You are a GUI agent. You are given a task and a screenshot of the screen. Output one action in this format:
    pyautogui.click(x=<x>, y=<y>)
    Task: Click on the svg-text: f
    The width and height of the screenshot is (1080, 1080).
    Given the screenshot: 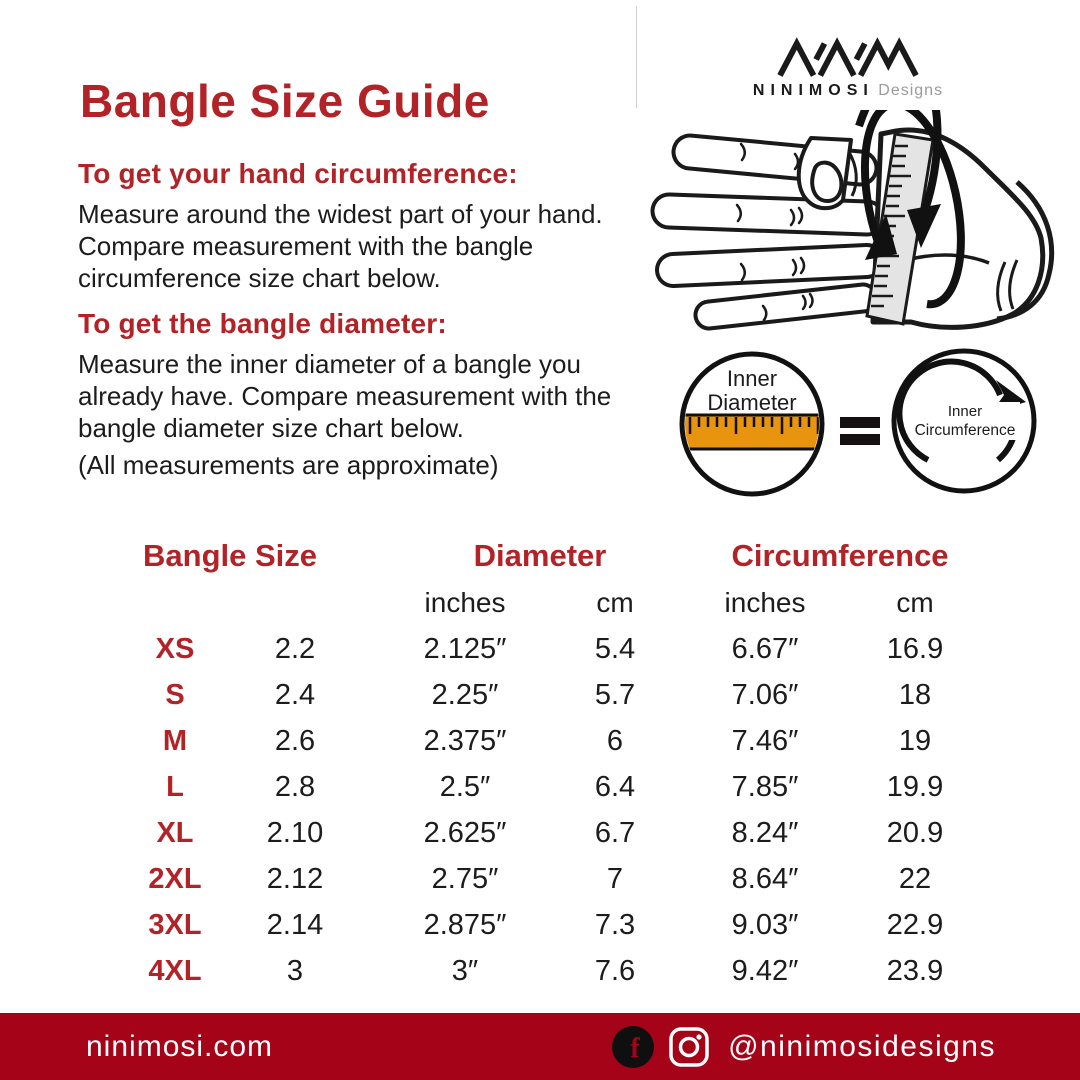 What is the action you would take?
    pyautogui.click(x=635, y=1048)
    